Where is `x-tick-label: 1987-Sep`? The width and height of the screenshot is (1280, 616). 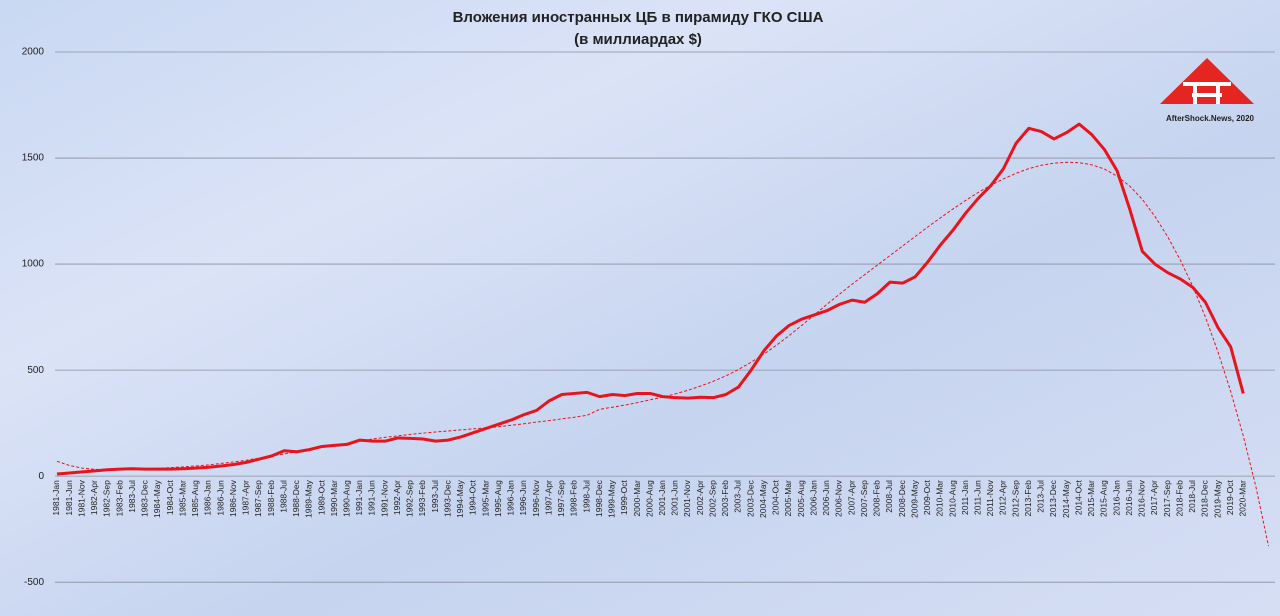 x-tick-label: 1987-Sep is located at coordinates (258, 498).